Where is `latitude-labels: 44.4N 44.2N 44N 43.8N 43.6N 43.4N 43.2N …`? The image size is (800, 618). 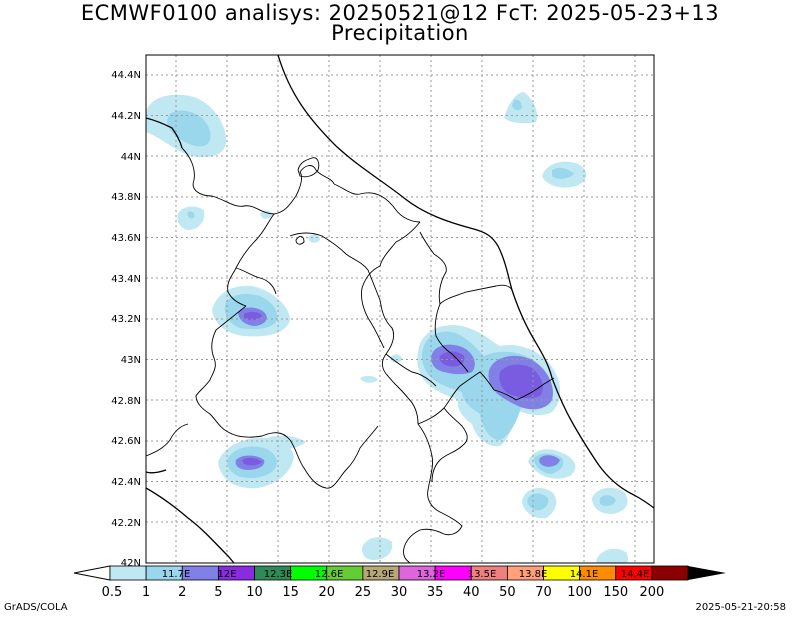
latitude-labels: 44.4N 44.2N 44N 43.8N 43.6N 43.4N 43.2N … is located at coordinates (126, 319).